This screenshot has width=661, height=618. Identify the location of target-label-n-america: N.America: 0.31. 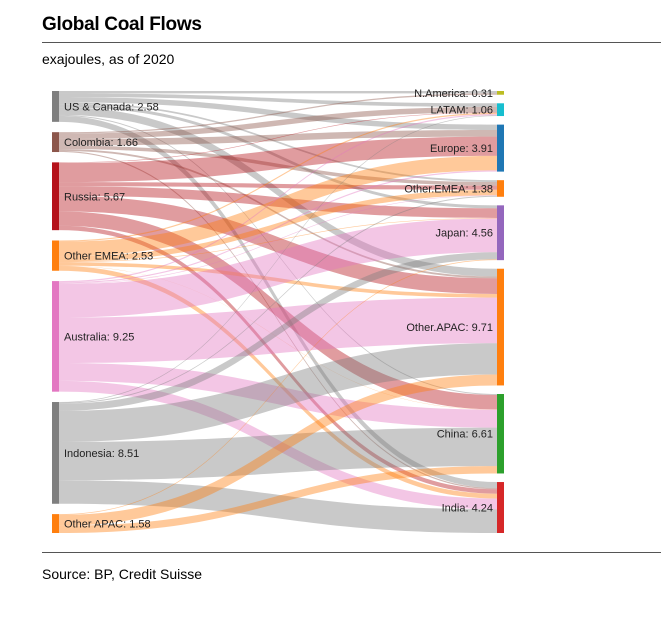
(453, 94).